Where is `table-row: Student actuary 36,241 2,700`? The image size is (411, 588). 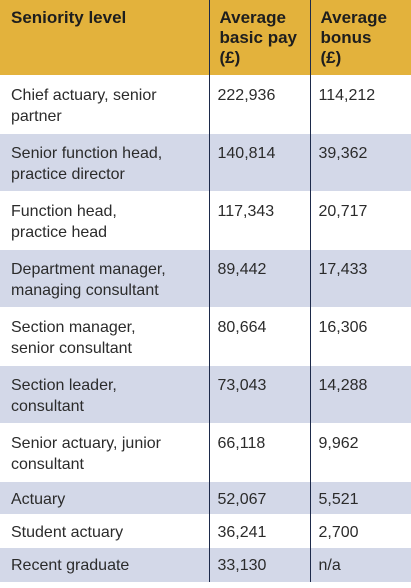
table-row: Student actuary 36,241 2,700 is located at coordinates (205, 530).